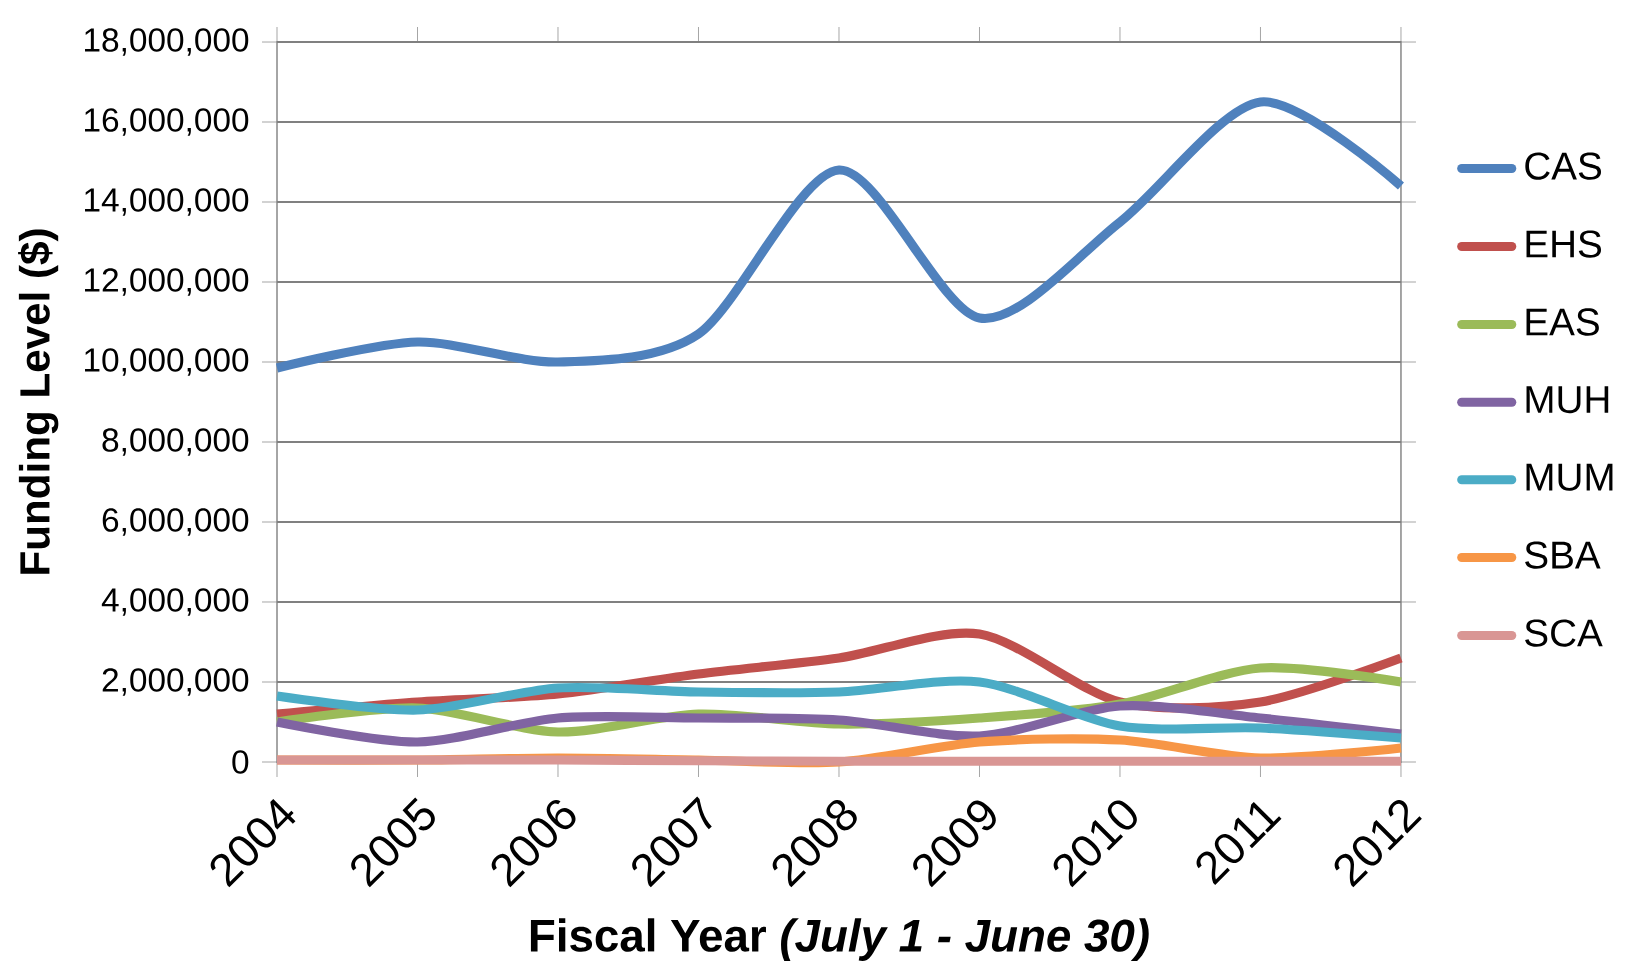 The height and width of the screenshot is (980, 1639). I want to click on y-tick-label: 2,000,000, so click(175, 682).